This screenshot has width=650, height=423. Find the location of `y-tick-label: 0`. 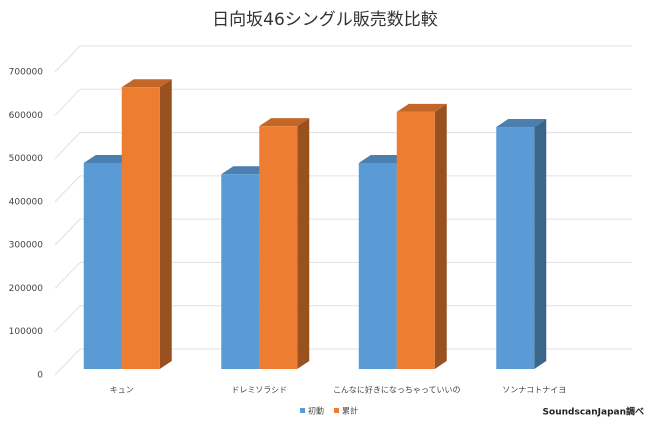

y-tick-label: 0 is located at coordinates (40, 376).